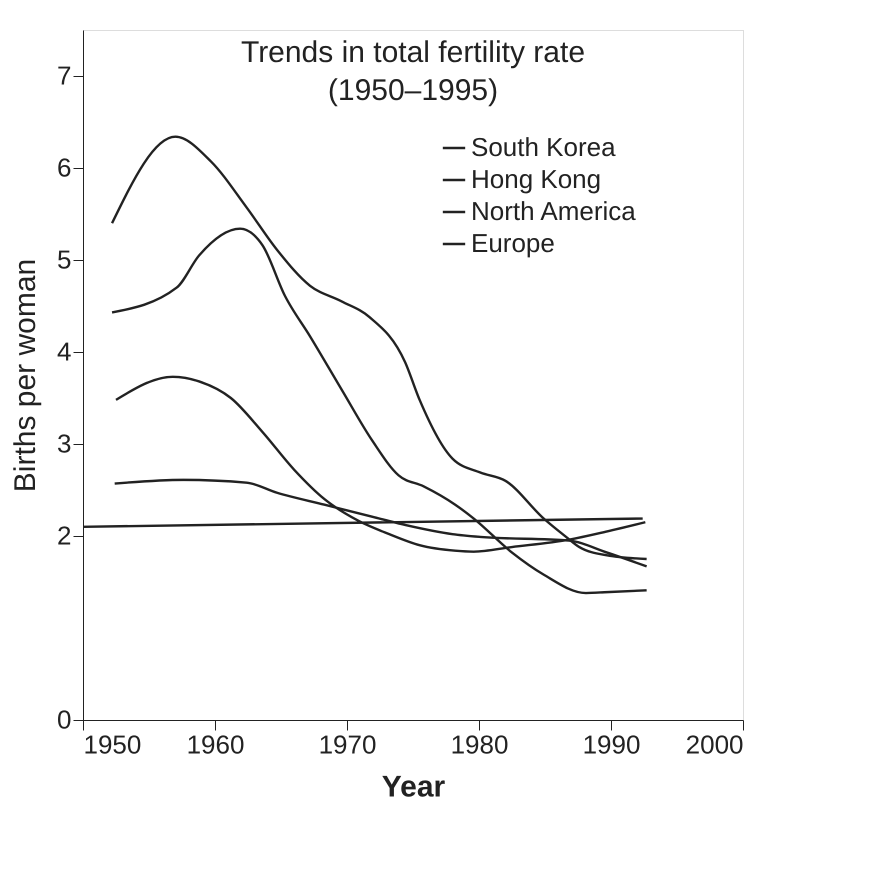 This screenshot has width=872, height=880. Describe the element at coordinates (64, 259) in the screenshot. I see `y-tick-label: 5` at that location.